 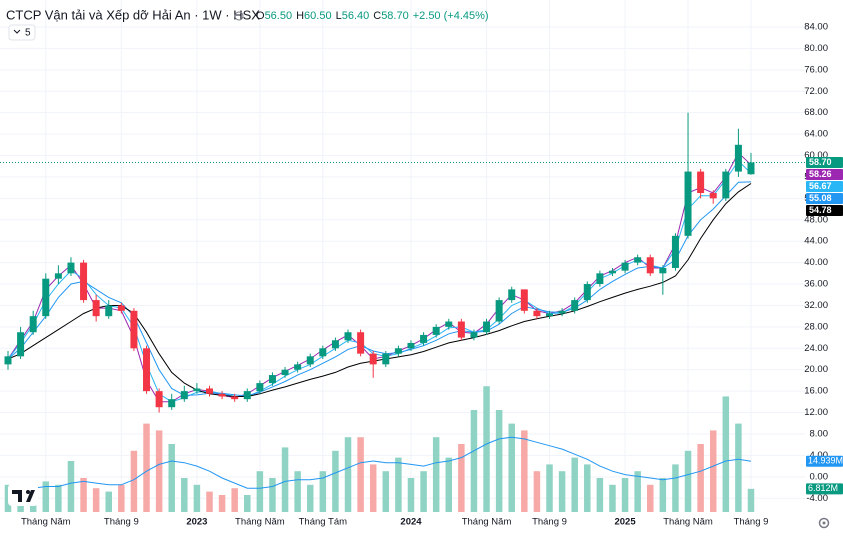 What do you see at coordinates (356, 16) in the screenshot?
I see `ohlc-value: 56.40` at bounding box center [356, 16].